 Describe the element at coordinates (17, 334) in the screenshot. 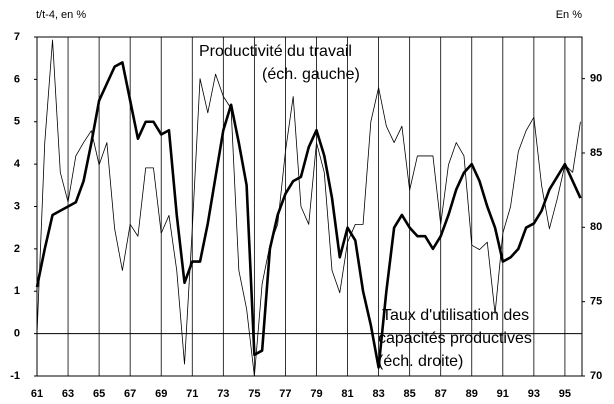

I see `y-tick-label: 0` at that location.